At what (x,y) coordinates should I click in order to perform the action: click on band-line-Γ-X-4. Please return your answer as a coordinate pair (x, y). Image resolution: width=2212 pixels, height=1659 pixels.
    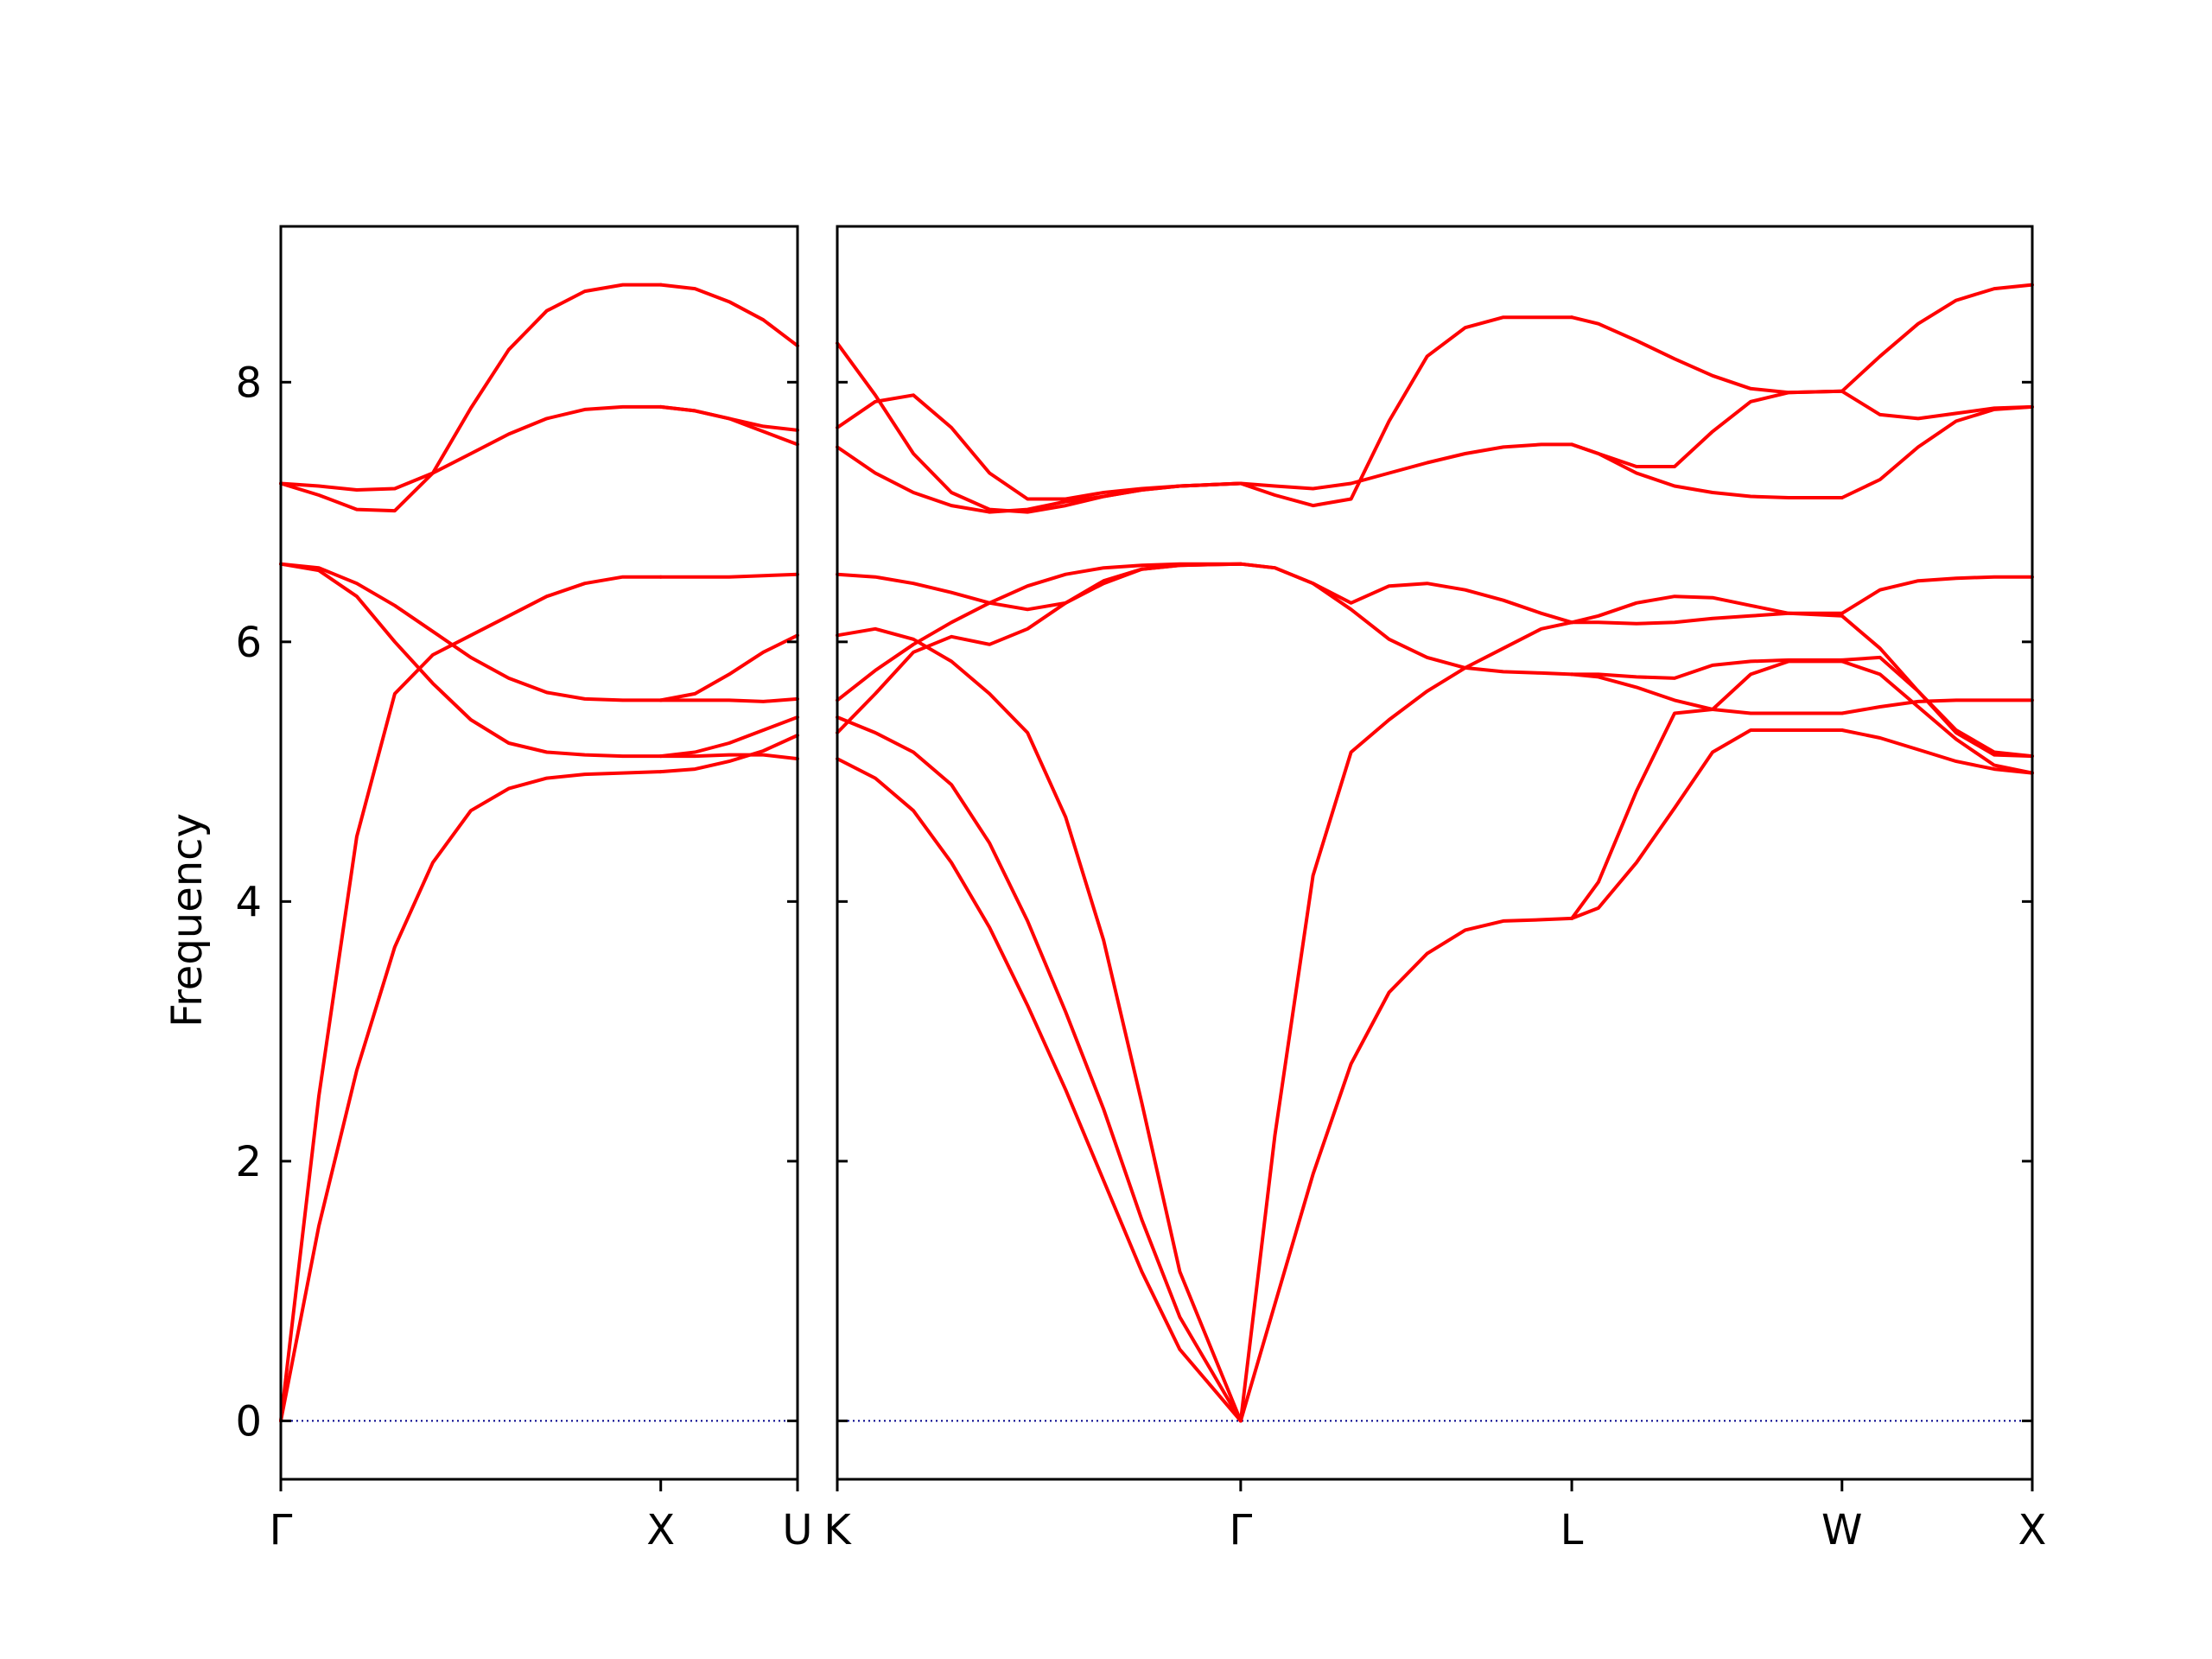
    Looking at the image, I should click on (471, 448).